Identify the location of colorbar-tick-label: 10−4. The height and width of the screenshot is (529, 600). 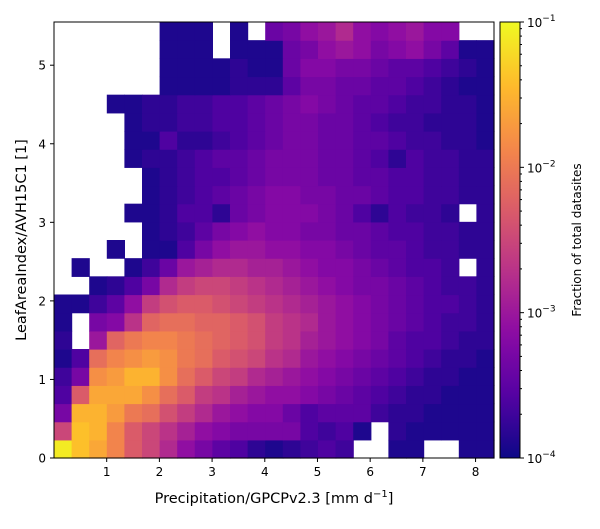
(541, 458).